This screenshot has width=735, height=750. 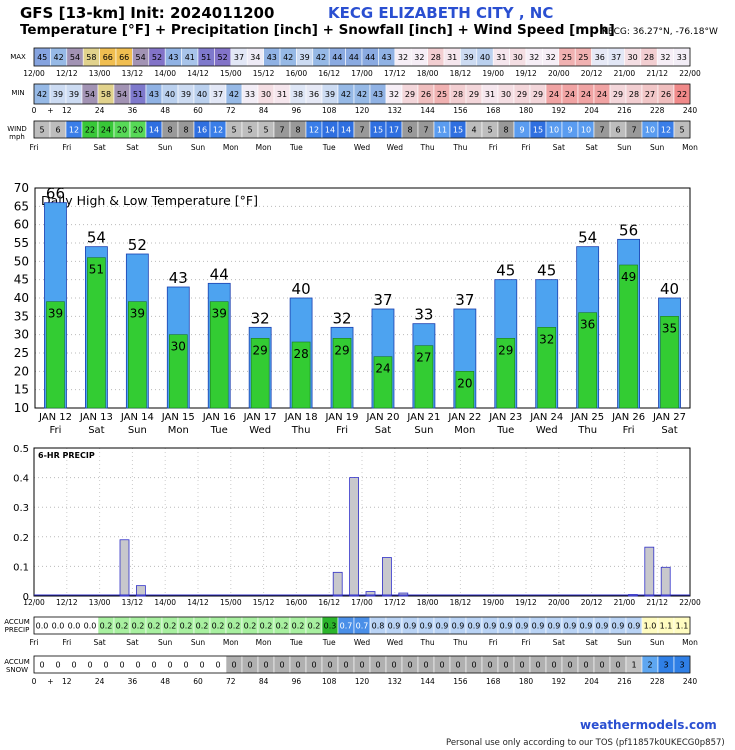 What do you see at coordinates (96, 417) in the screenshot?
I see `date-tick-label: JAN 13` at bounding box center [96, 417].